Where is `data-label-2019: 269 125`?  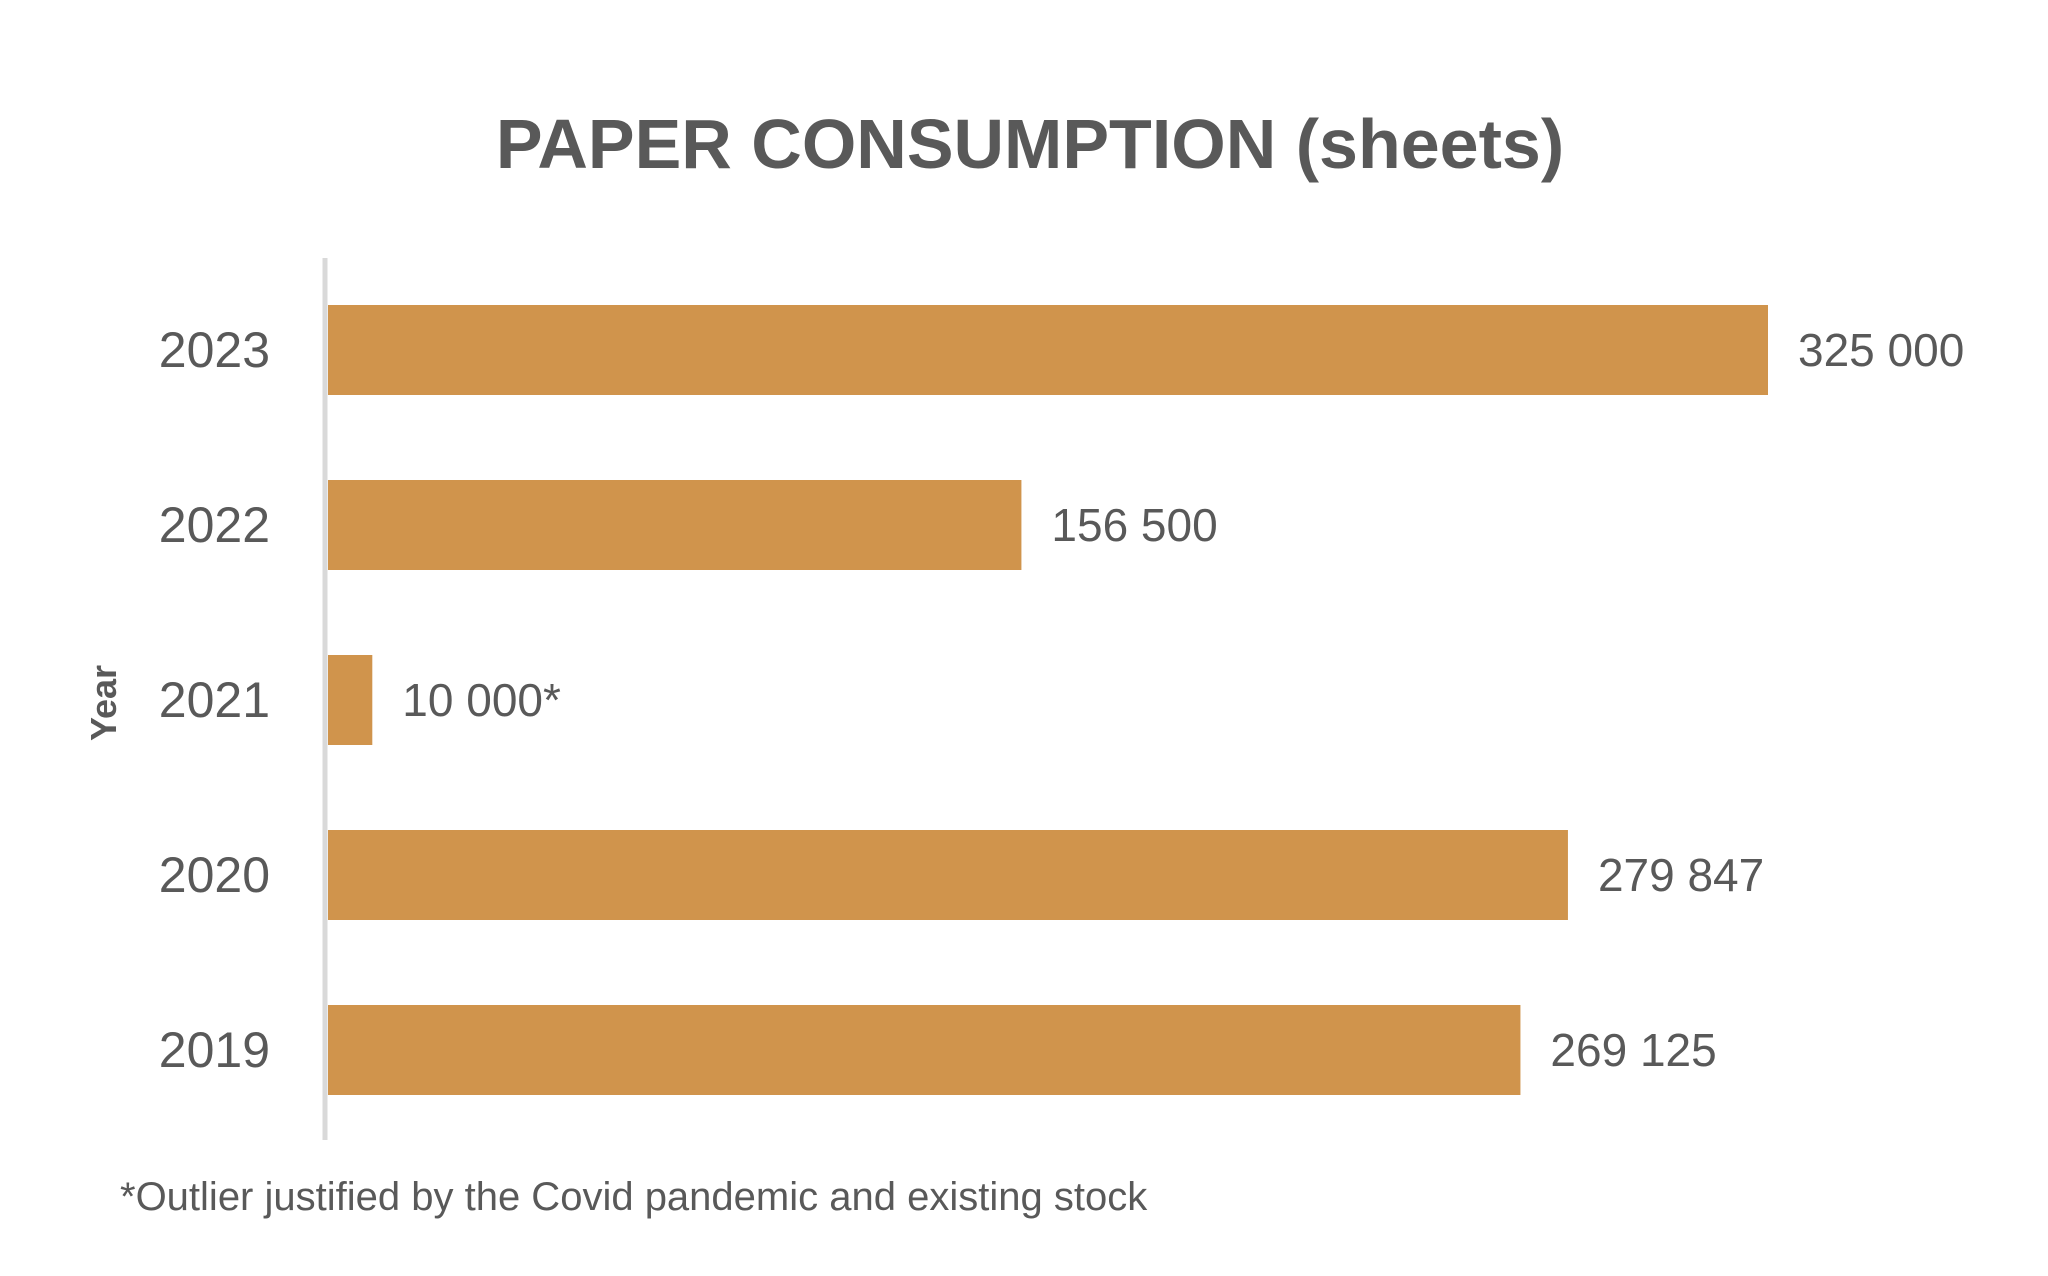
data-label-2019: 269 125 is located at coordinates (1633, 1050).